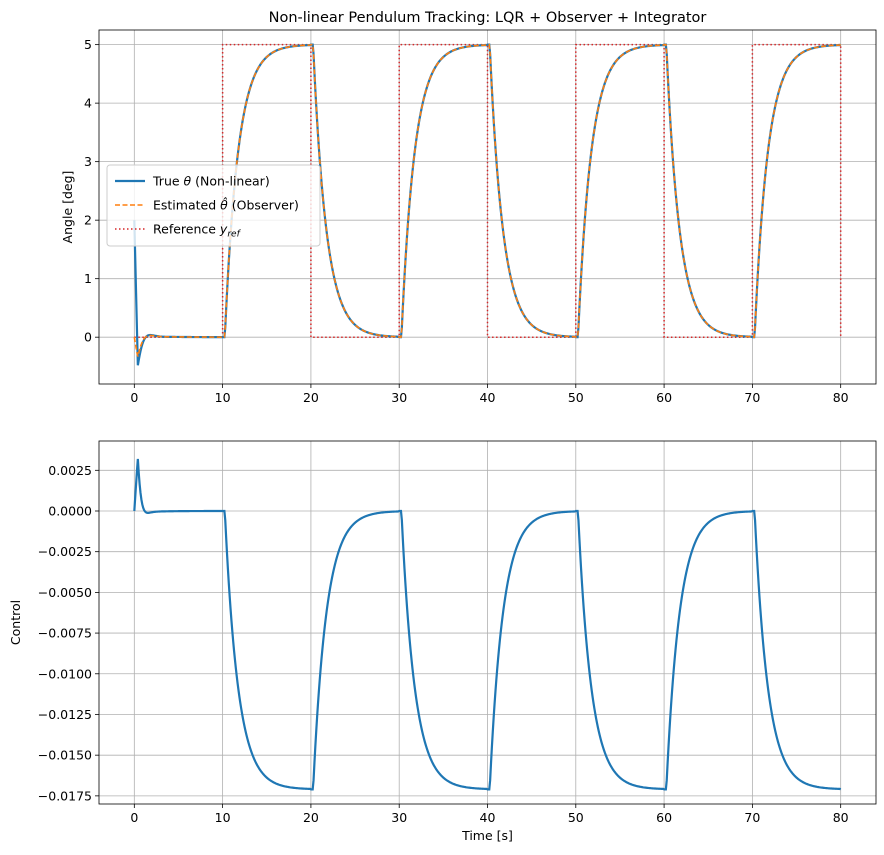 The height and width of the screenshot is (855, 884). Describe the element at coordinates (664, 817) in the screenshot. I see `bot-tick-label-x-6: 60` at that location.